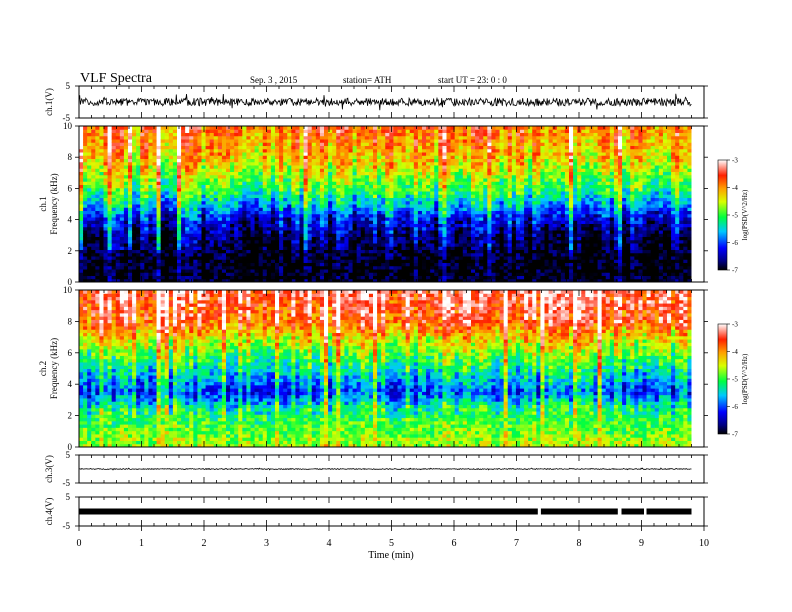 The width and height of the screenshot is (792, 612). I want to click on ch2-spec-colorbar-tick-label: -3, so click(735, 325).